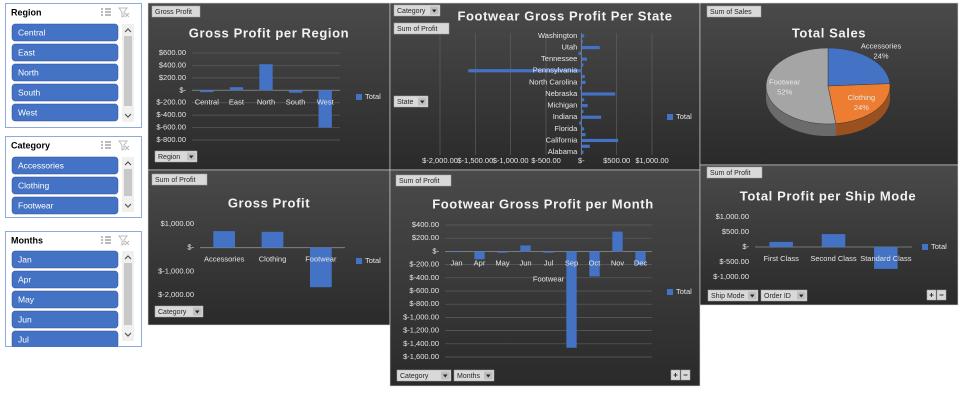 The height and width of the screenshot is (395, 964). I want to click on field-button: Region, so click(176, 156).